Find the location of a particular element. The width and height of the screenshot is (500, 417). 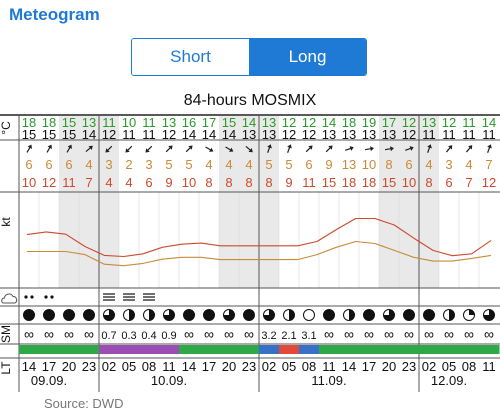

toggle-long-button: Long is located at coordinates (307, 57).